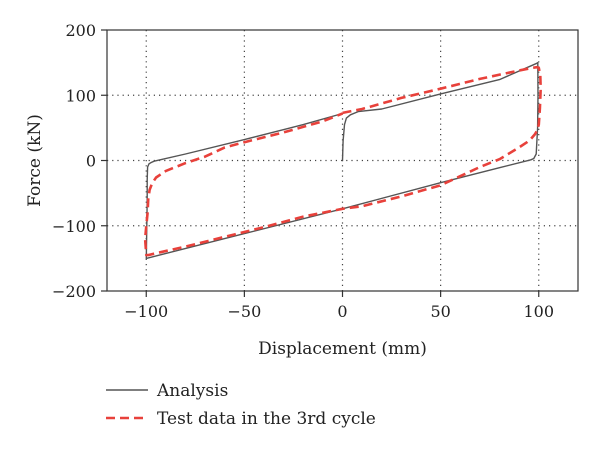 Image resolution: width=600 pixels, height=451 pixels. Describe the element at coordinates (80, 95) in the screenshot. I see `y-tick-label-3: 100` at that location.